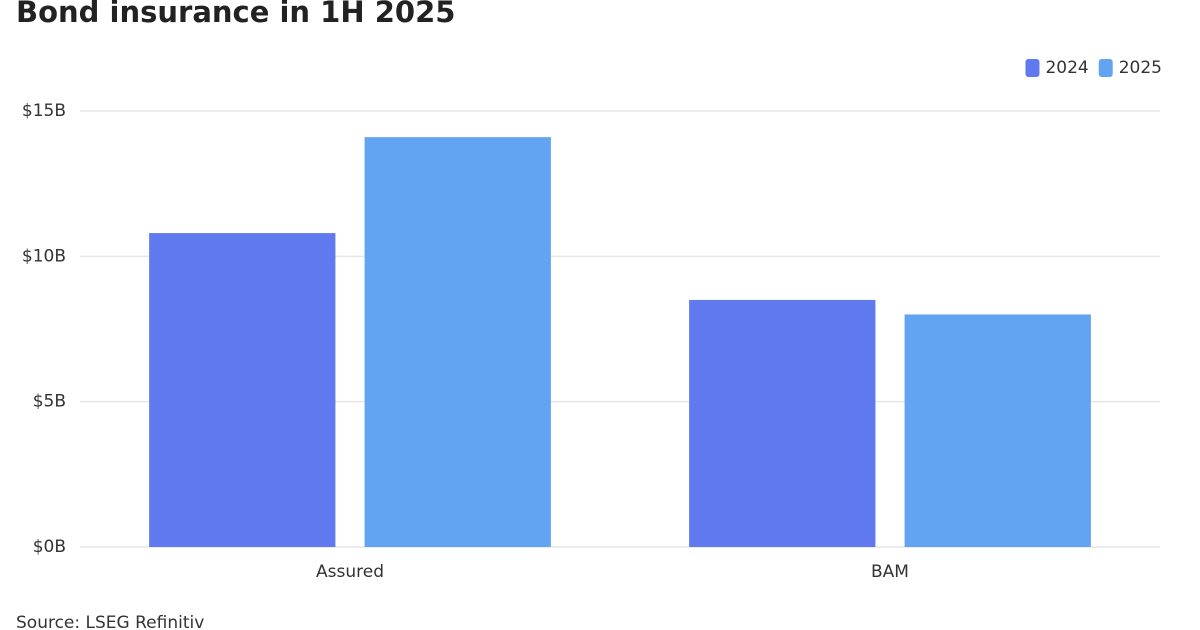 This screenshot has height=630, width=1200. Describe the element at coordinates (49, 547) in the screenshot. I see `y-tick-label: $0B` at that location.